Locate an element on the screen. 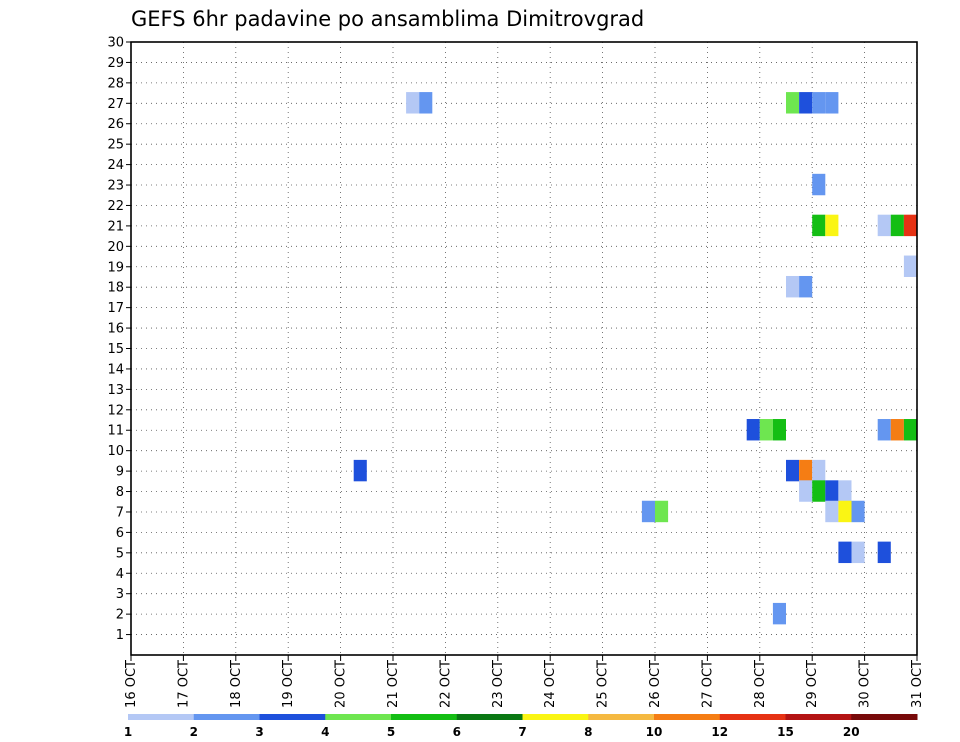  y-tick-label: 4 is located at coordinates (120, 574).